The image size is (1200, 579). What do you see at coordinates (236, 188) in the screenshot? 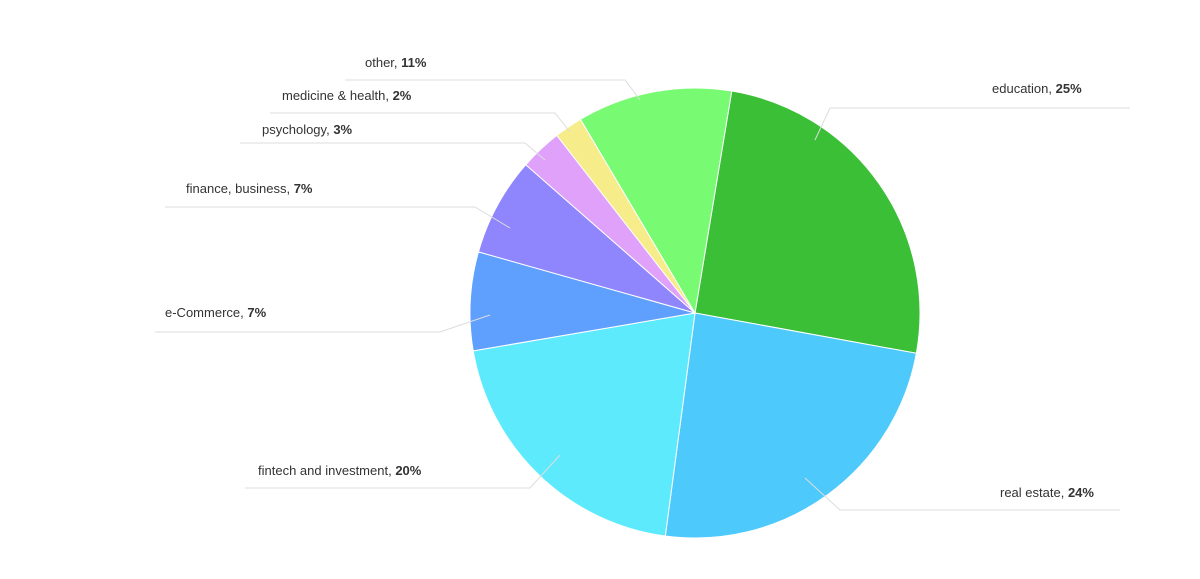
I see `label-name: finance, business` at bounding box center [236, 188].